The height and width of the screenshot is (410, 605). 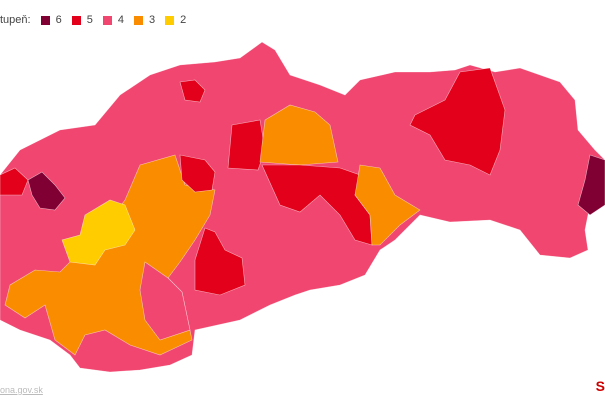 What do you see at coordinates (152, 20) in the screenshot?
I see `legend-label-3: 3` at bounding box center [152, 20].